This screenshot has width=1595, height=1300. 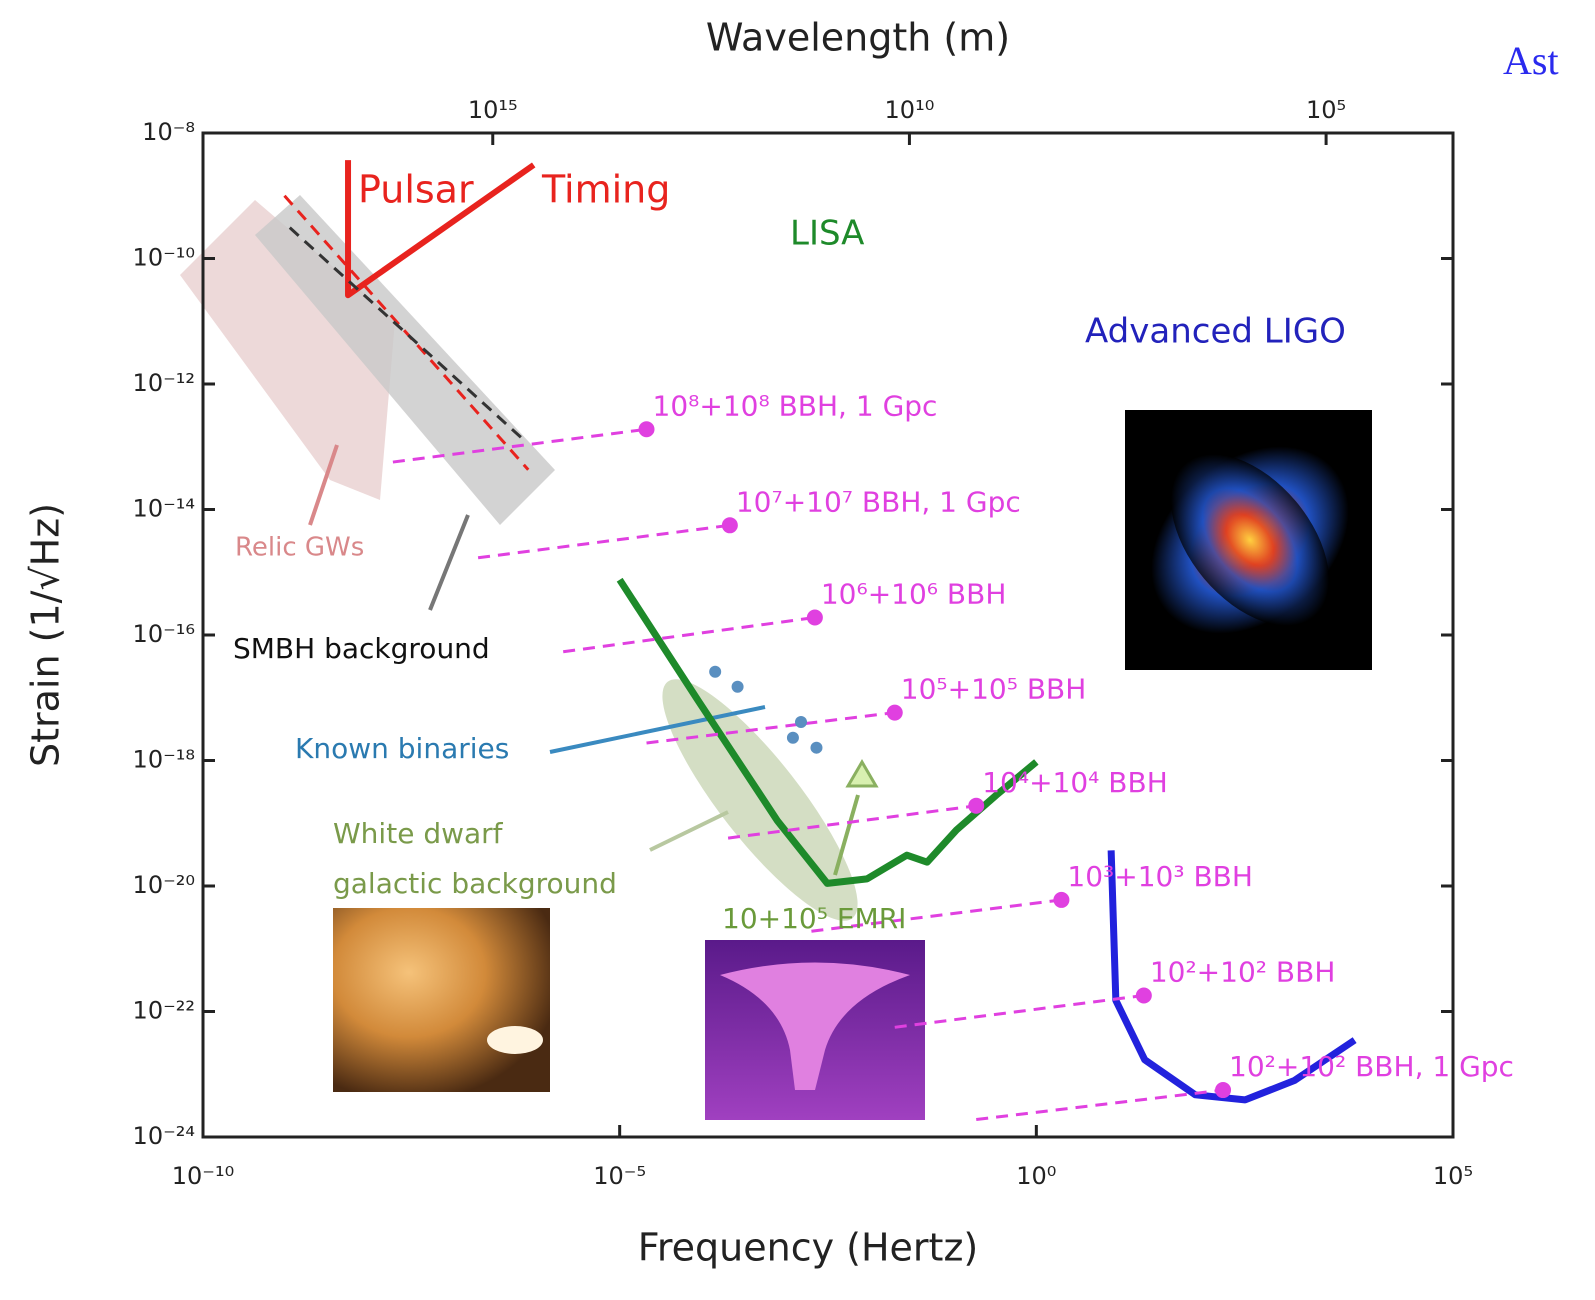 What do you see at coordinates (203, 1176) in the screenshot?
I see `x-tick-label: 10⁻¹⁰` at bounding box center [203, 1176].